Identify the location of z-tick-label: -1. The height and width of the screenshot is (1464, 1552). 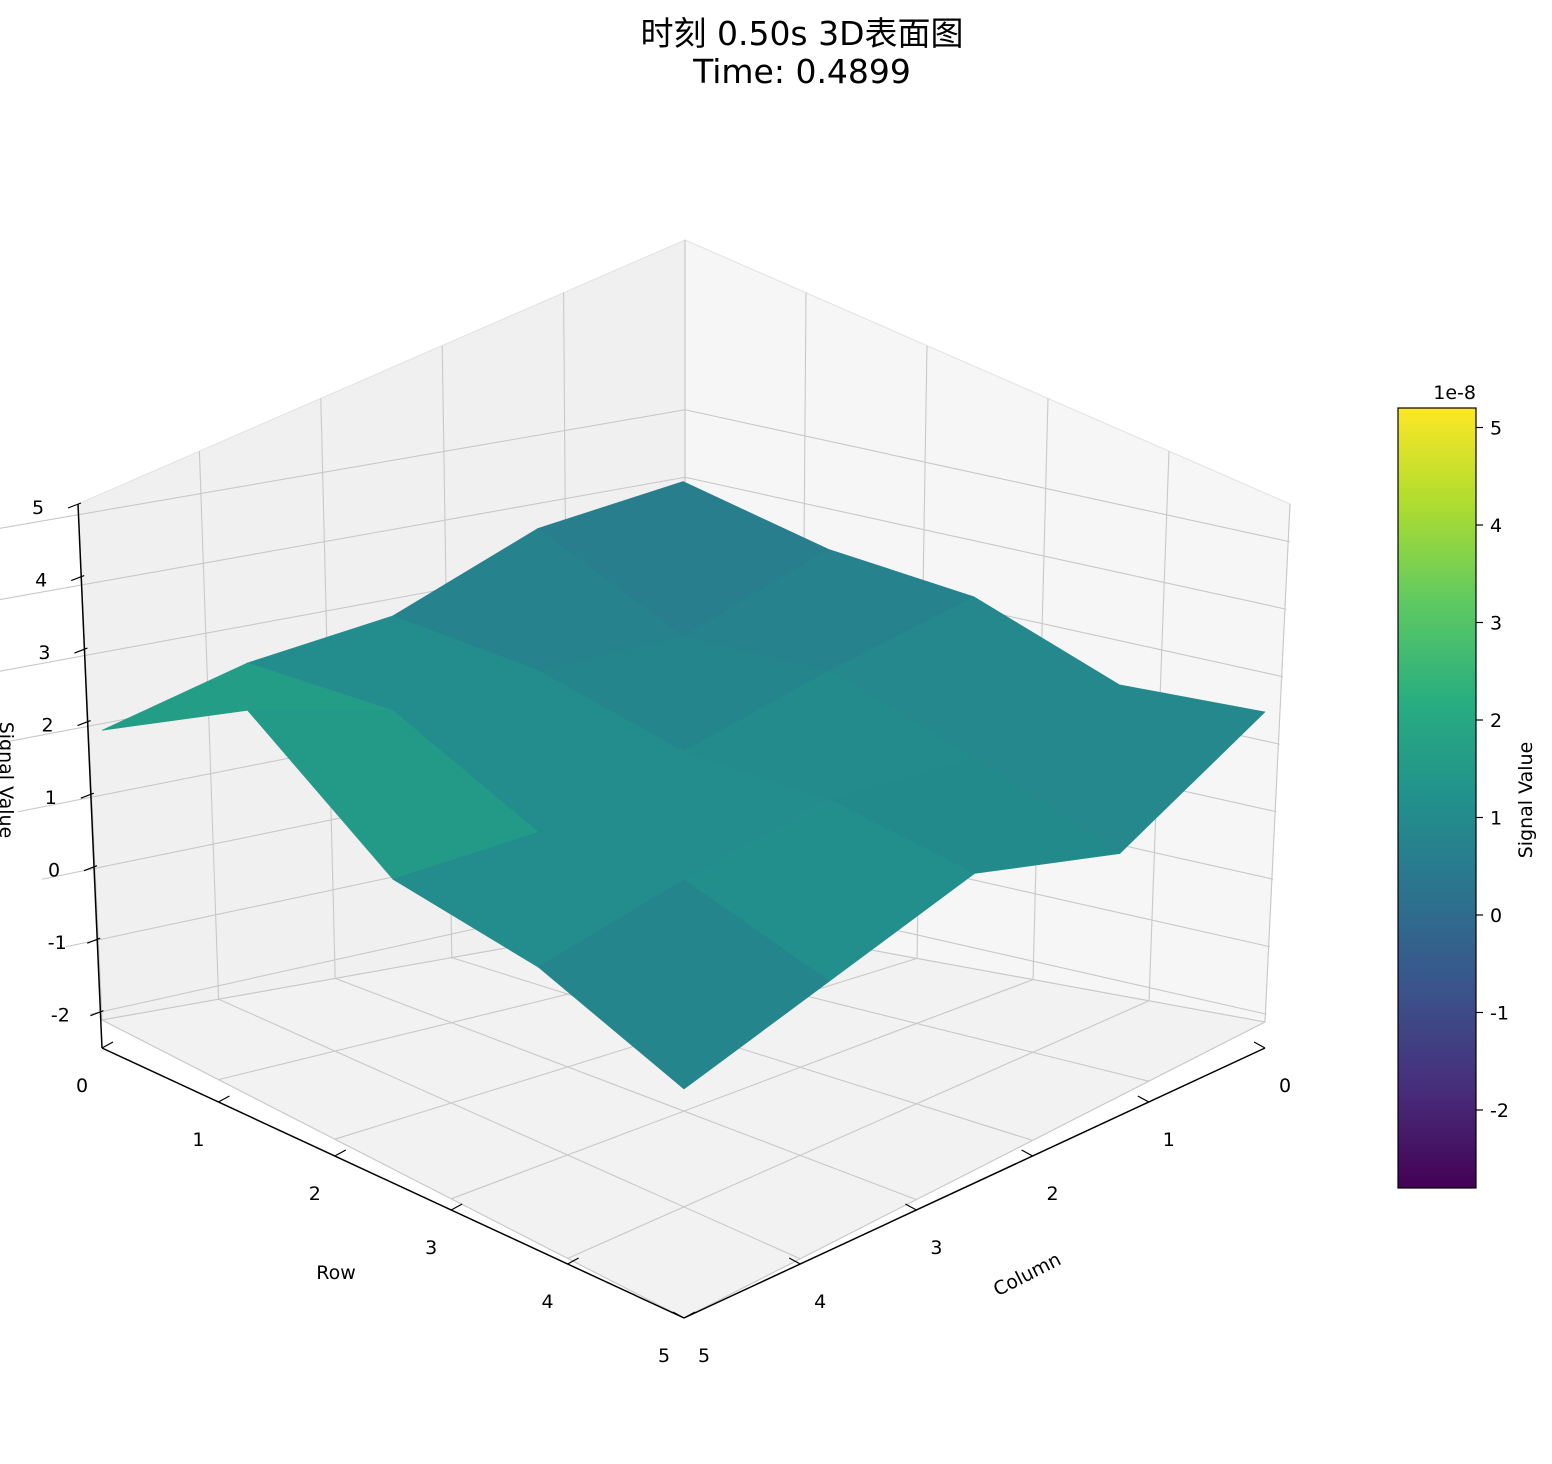
(57, 943).